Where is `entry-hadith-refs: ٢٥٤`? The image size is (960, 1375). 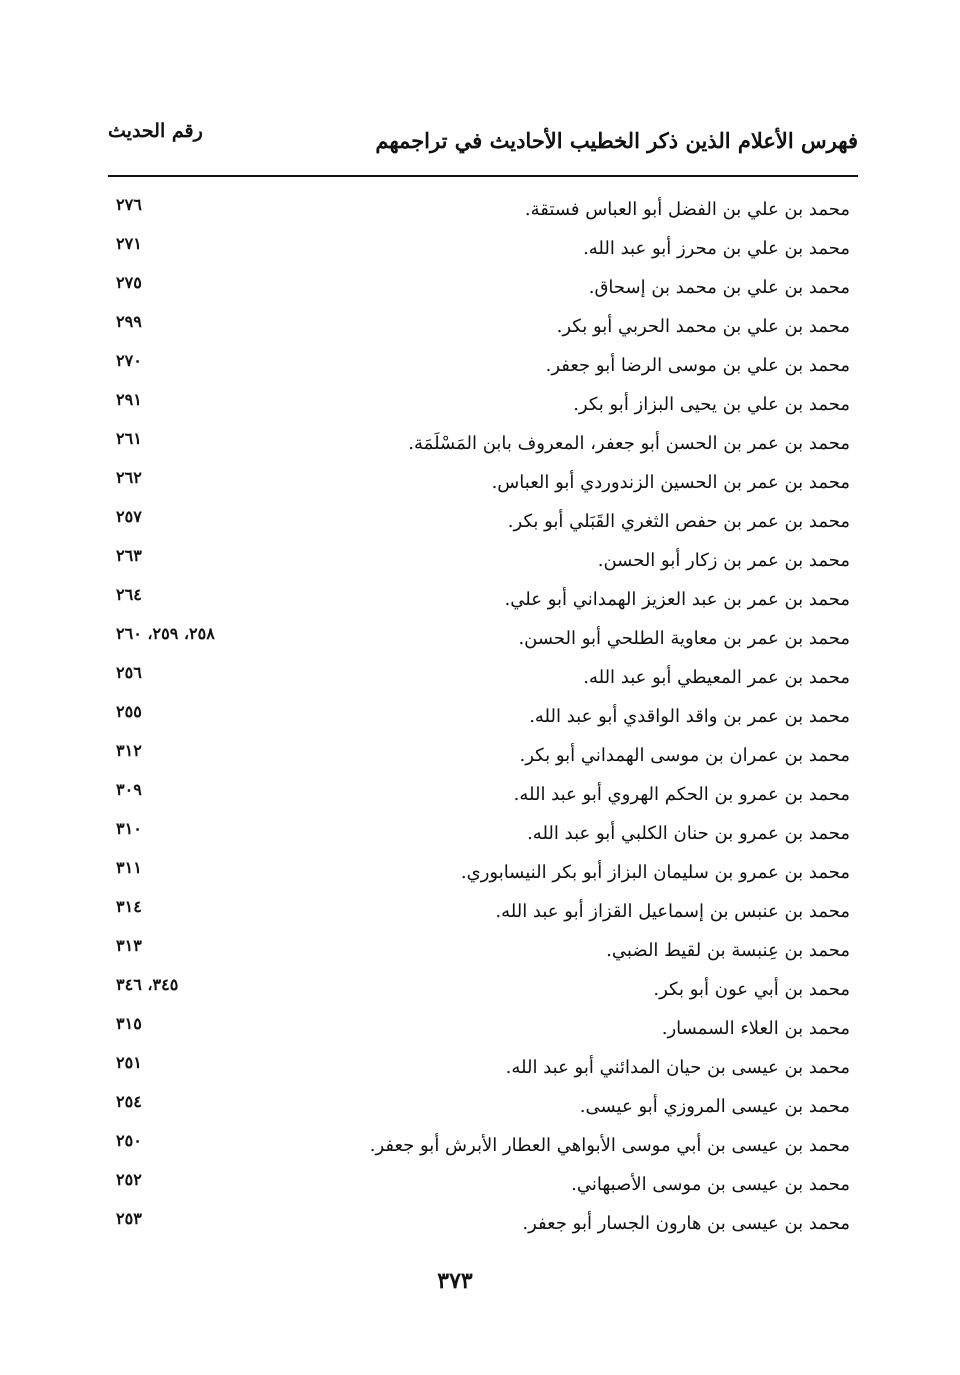 entry-hadith-refs: ٢٥٤ is located at coordinates (129, 1101).